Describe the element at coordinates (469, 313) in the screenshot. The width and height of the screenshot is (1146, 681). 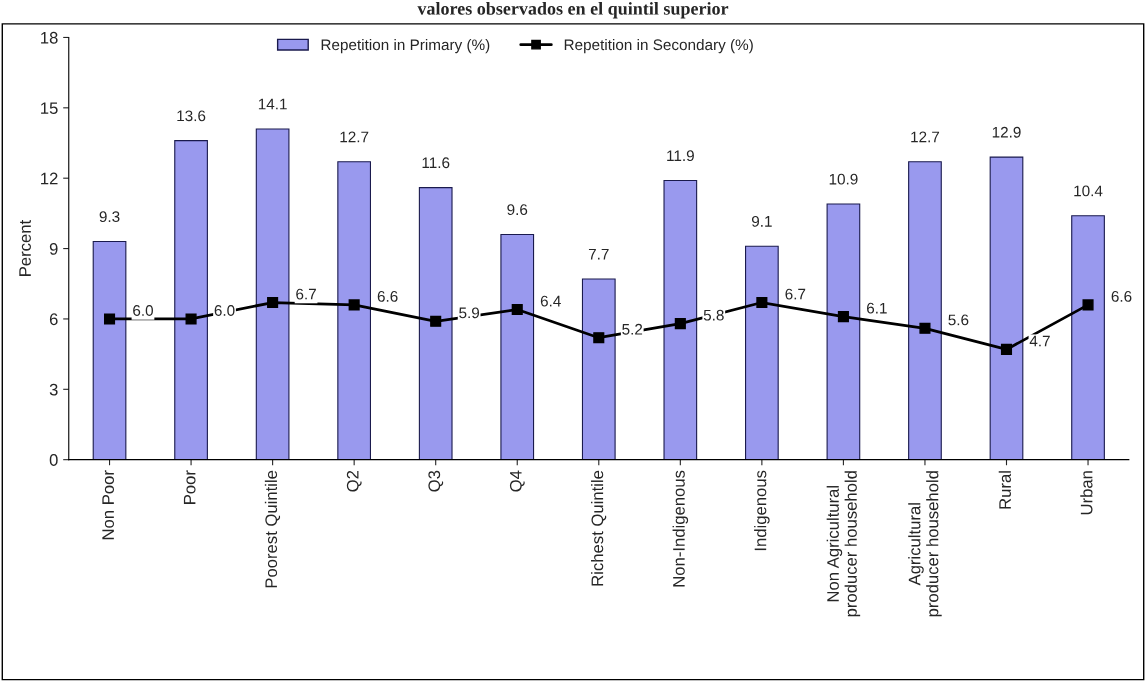
I see `data-label: 5.9` at that location.